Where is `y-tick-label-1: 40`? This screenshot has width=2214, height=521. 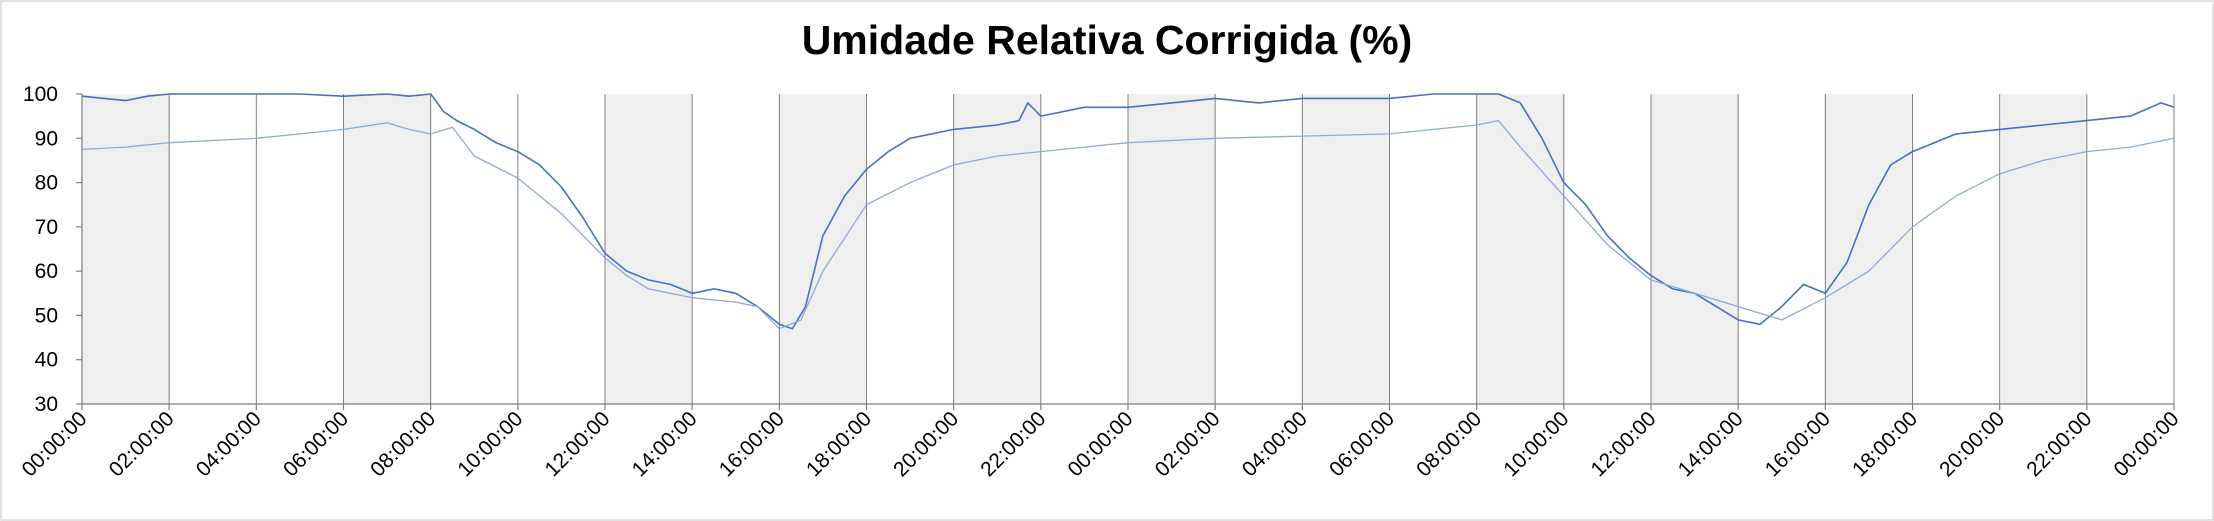
y-tick-label-1: 40 is located at coordinates (46, 360).